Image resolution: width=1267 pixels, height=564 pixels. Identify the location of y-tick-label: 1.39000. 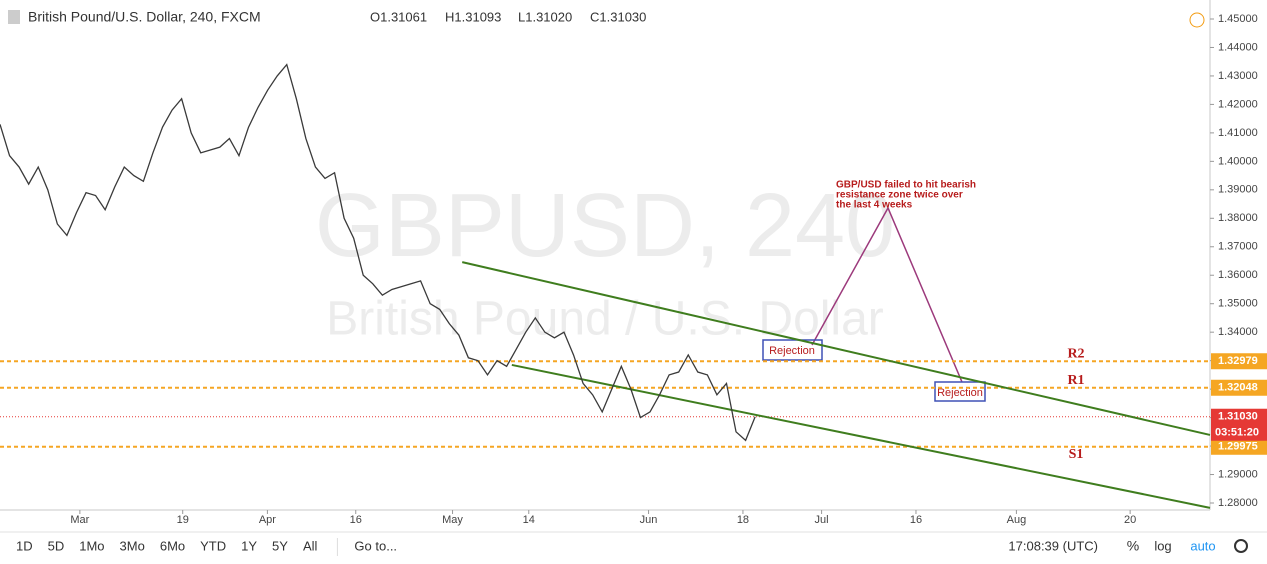
(1238, 190).